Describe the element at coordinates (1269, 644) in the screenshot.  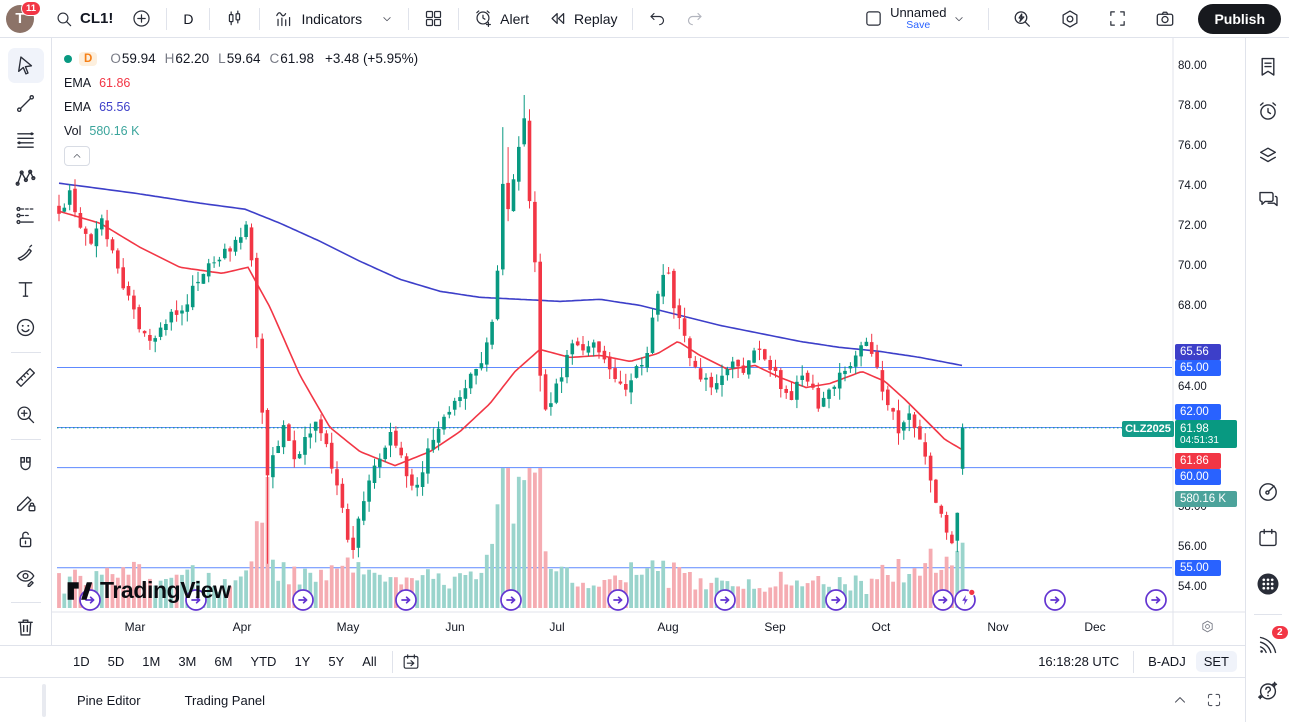
I see `broadcasts-button: 2` at that location.